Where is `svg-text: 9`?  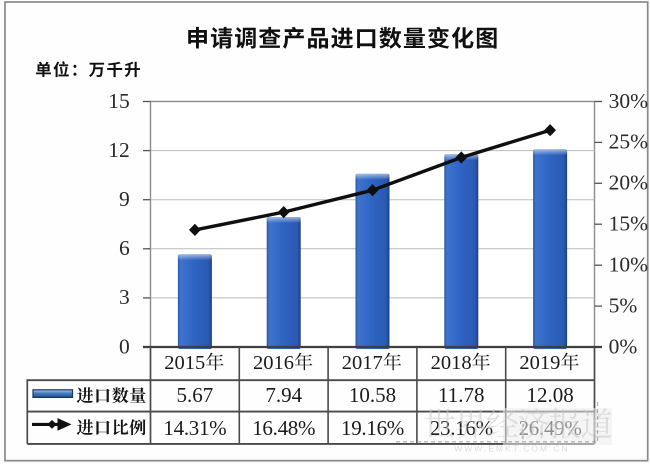
svg-text: 9 is located at coordinates (124, 199).